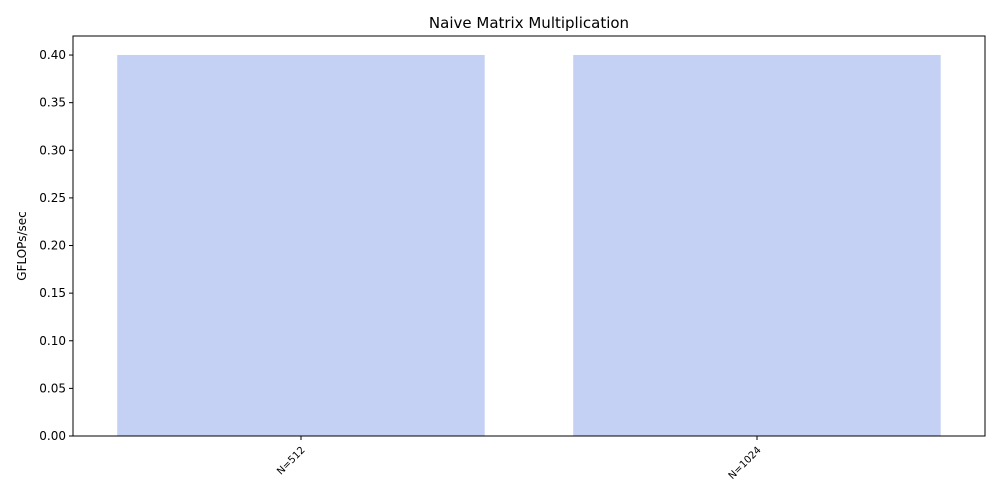  What do you see at coordinates (529, 23) in the screenshot?
I see `chart-title: Naive Matrix Multiplication` at bounding box center [529, 23].